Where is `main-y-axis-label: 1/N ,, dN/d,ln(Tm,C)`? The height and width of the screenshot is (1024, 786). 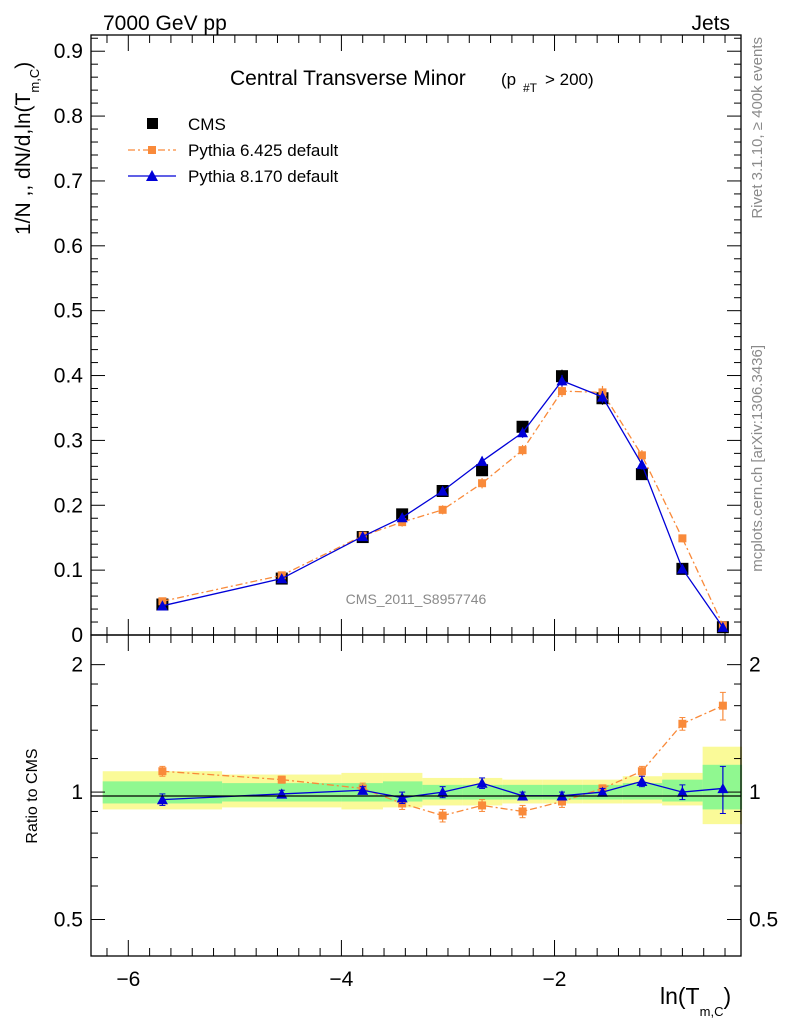
main-y-axis-label: 1/N ,, dN/d,ln(Tm,C) is located at coordinates (27, 148).